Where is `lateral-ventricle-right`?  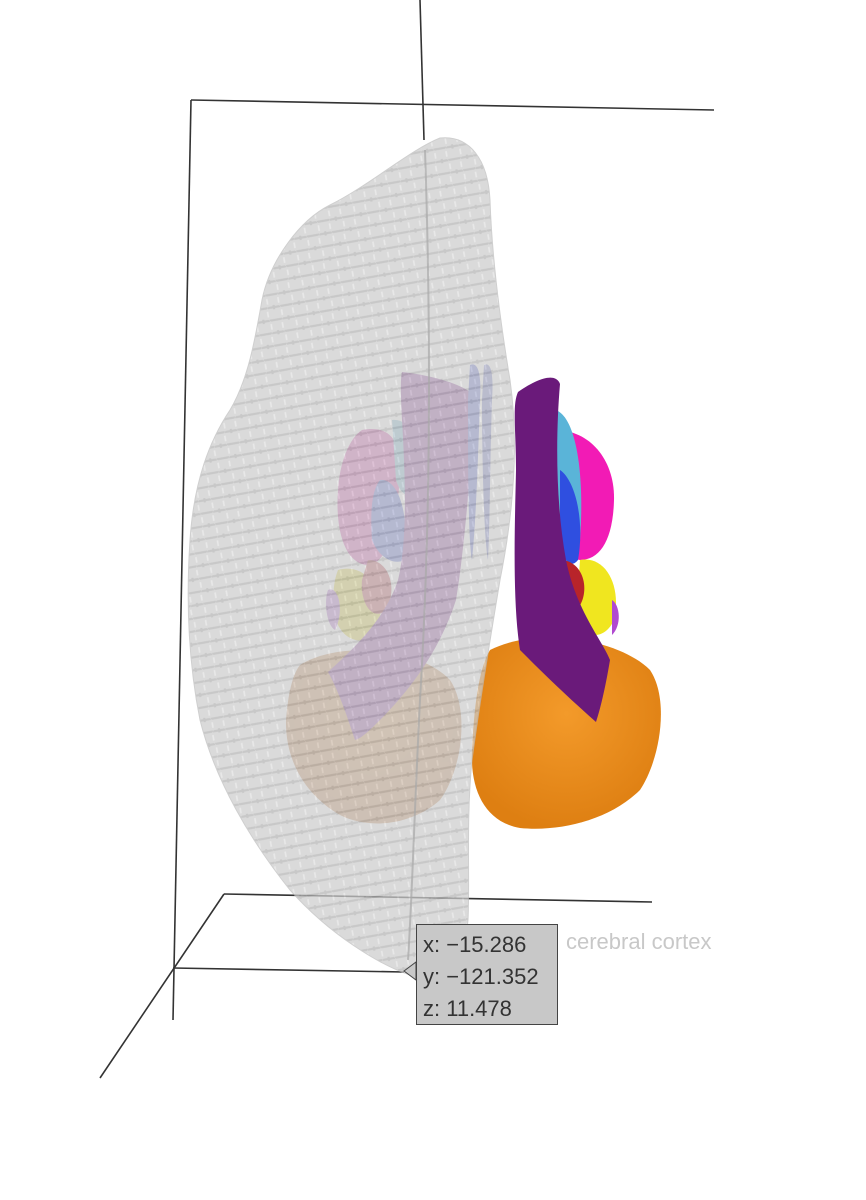 lateral-ventricle-right is located at coordinates (562, 549).